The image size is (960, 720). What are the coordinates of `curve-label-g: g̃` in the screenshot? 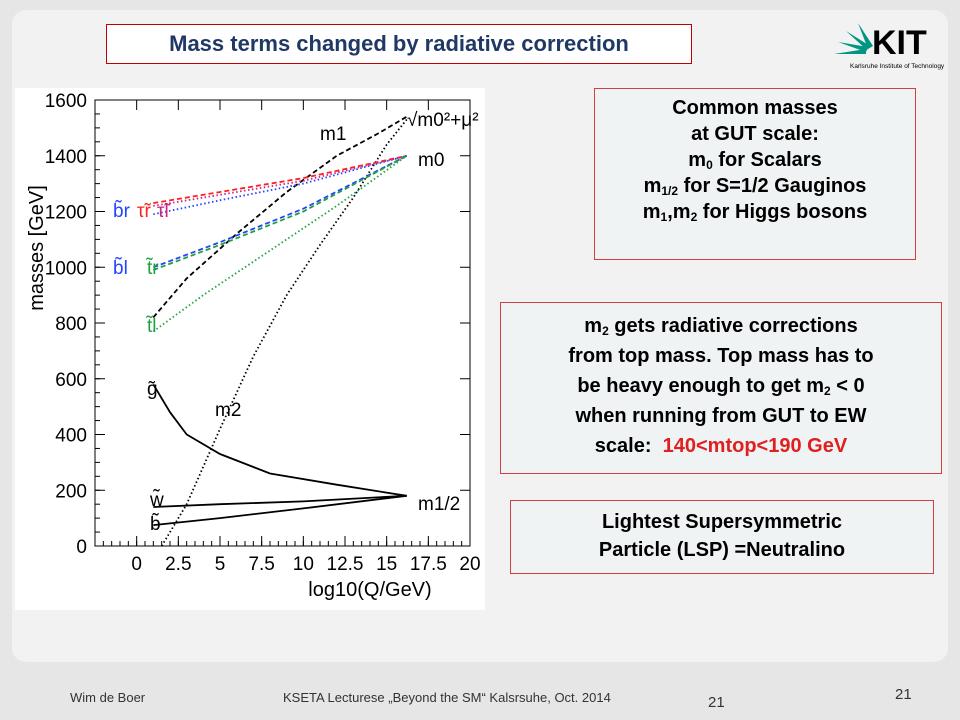 It's located at (152, 389).